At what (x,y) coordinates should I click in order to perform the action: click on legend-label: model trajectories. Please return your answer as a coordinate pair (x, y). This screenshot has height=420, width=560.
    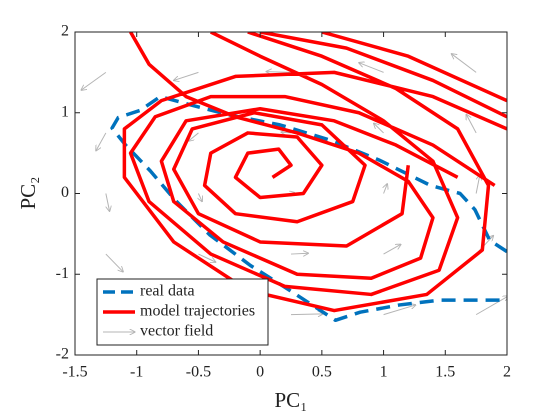
    Looking at the image, I should click on (197, 311).